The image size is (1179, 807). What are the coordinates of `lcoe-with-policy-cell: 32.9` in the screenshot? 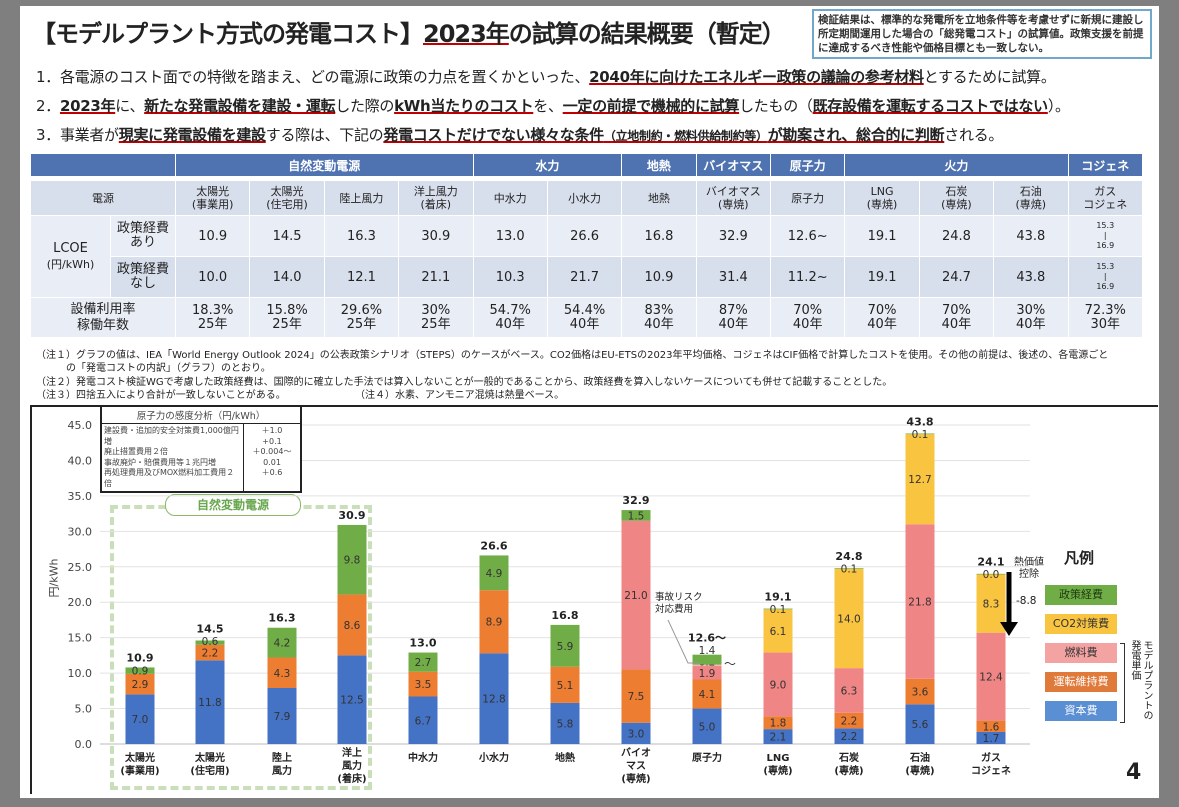 It's located at (733, 236).